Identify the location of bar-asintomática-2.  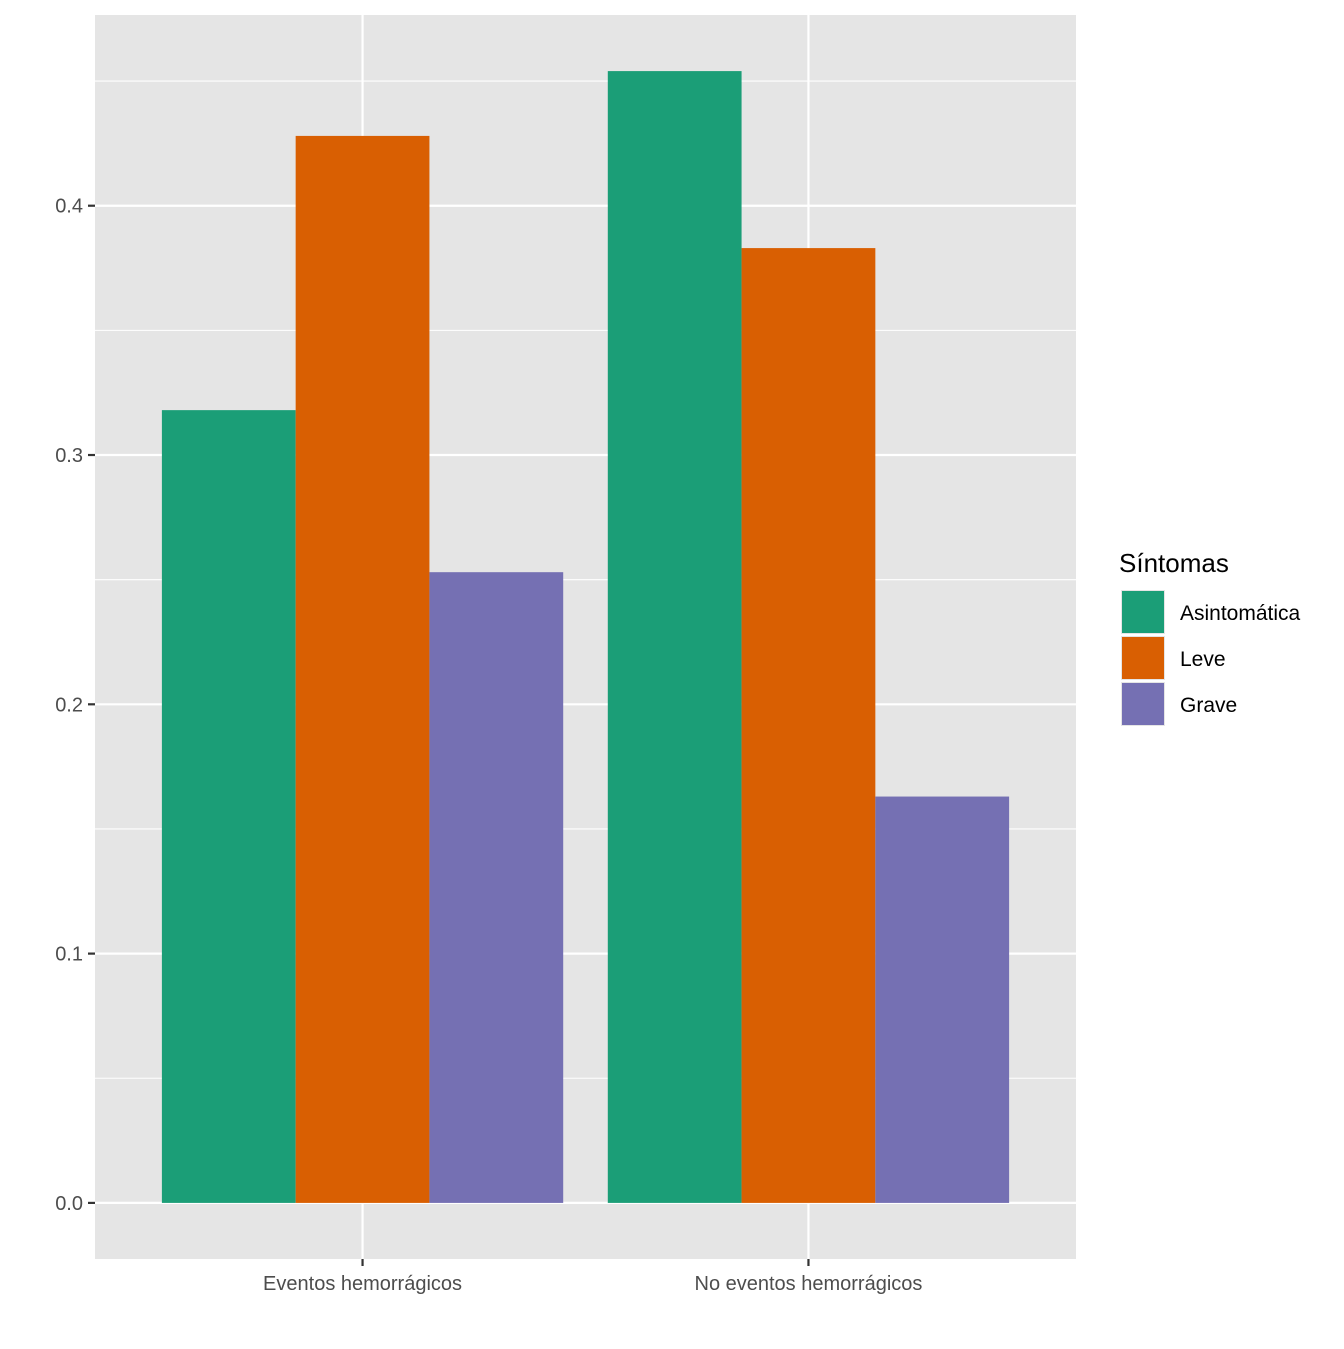
(674, 637).